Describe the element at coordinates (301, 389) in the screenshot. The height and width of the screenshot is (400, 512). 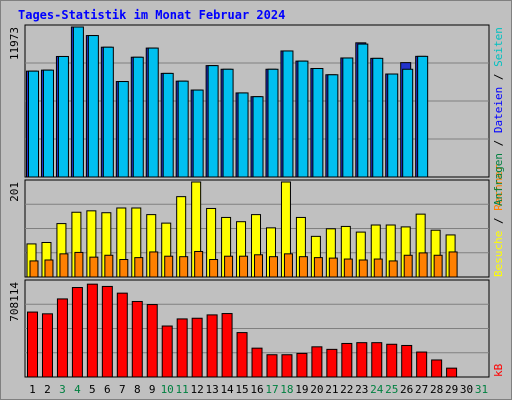
I see `x-tick-label: 19` at that location.